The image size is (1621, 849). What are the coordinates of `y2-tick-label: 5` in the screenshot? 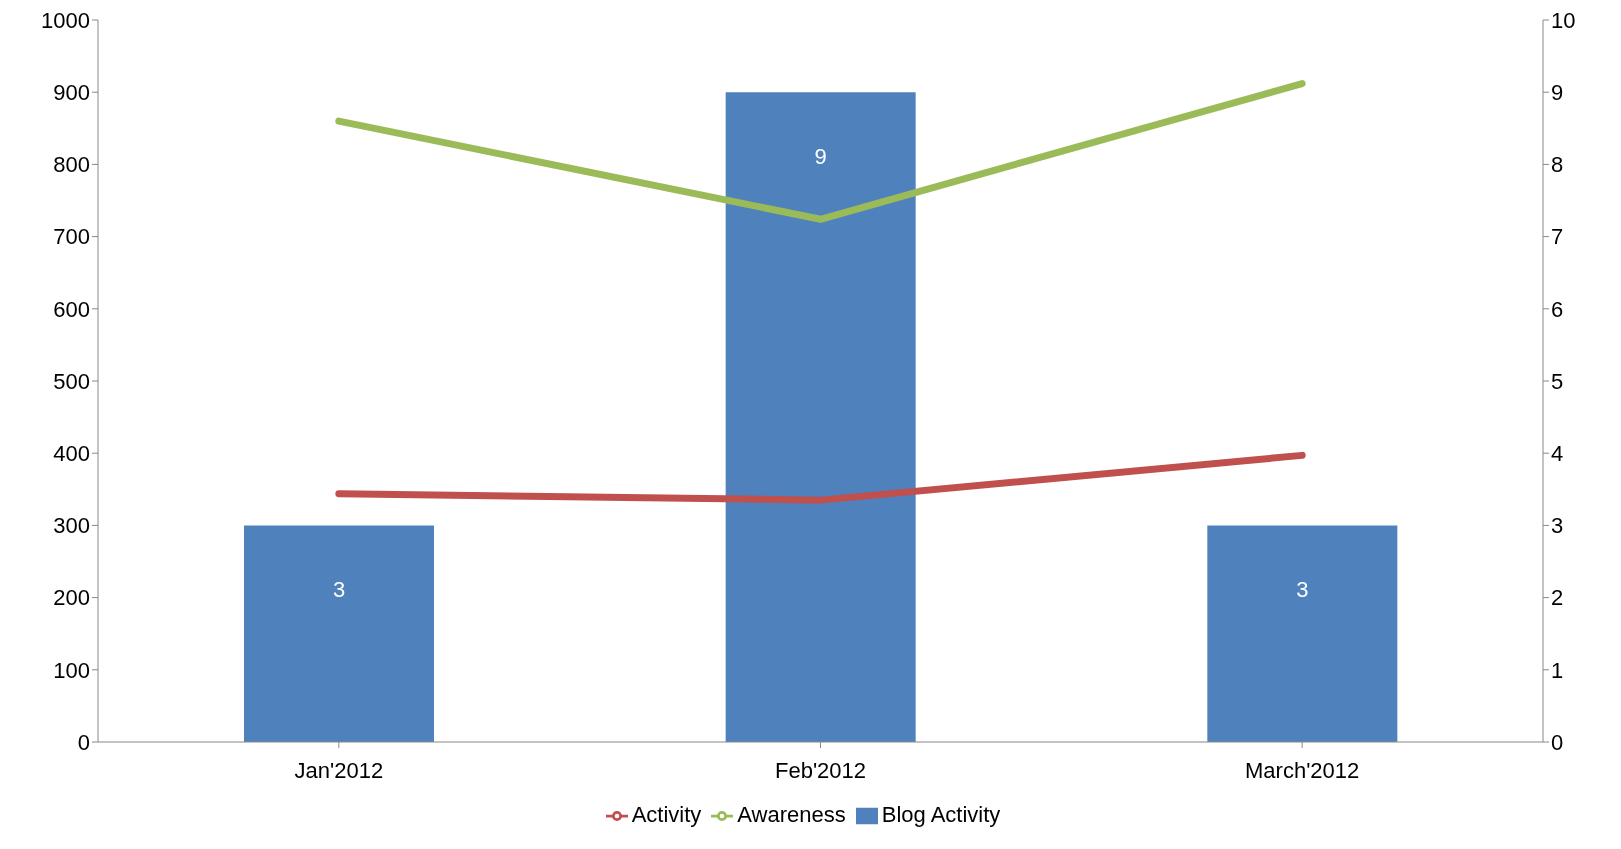 It's located at (1557, 381).